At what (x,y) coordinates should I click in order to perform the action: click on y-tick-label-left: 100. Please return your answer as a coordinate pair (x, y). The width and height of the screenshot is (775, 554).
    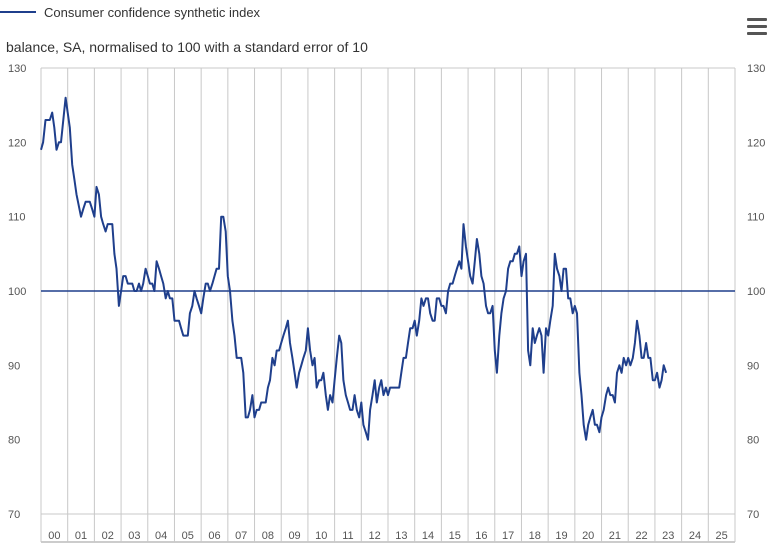
    Looking at the image, I should click on (17, 292).